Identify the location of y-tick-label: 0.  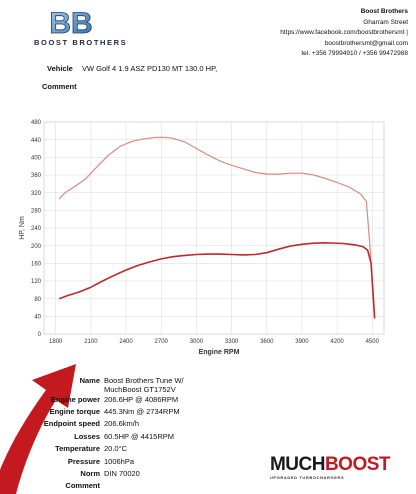
(40, 335).